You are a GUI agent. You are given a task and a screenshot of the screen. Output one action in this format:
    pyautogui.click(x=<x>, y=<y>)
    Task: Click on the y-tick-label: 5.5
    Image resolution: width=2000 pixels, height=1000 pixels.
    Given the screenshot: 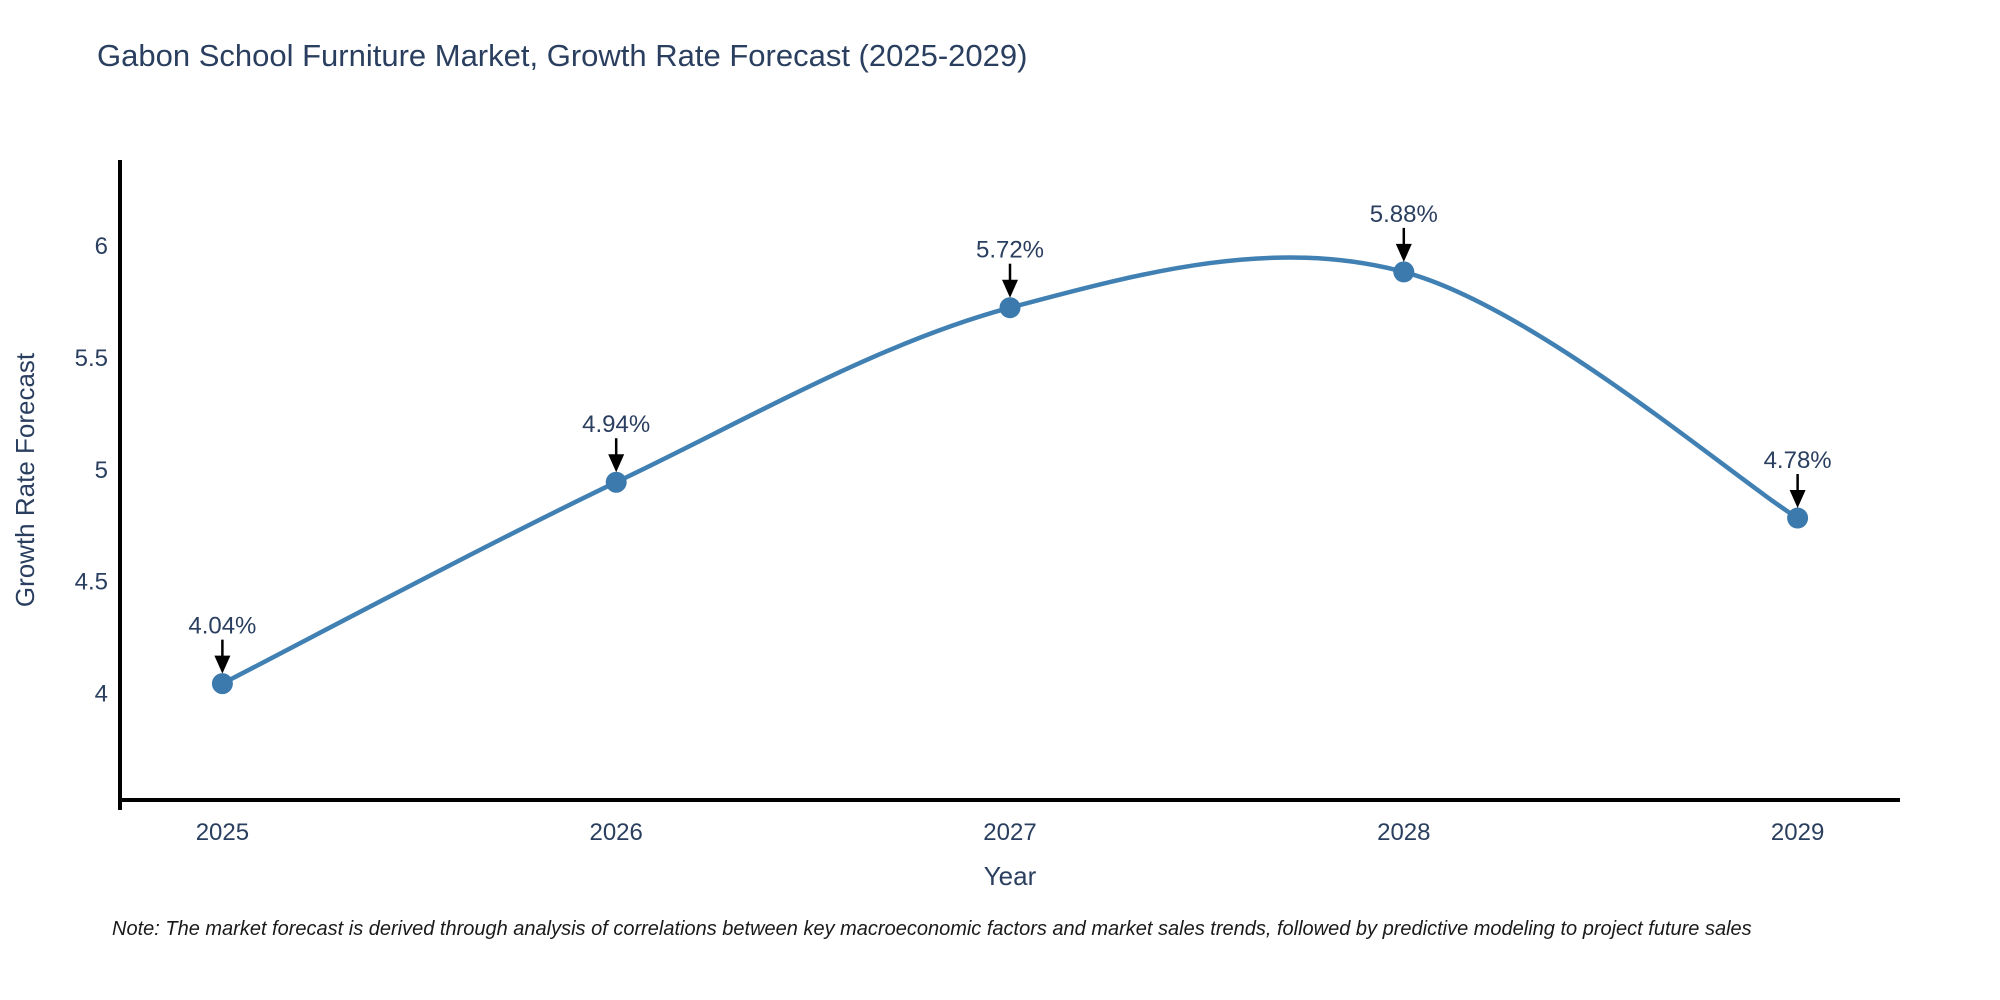 What is the action you would take?
    pyautogui.click(x=91, y=358)
    